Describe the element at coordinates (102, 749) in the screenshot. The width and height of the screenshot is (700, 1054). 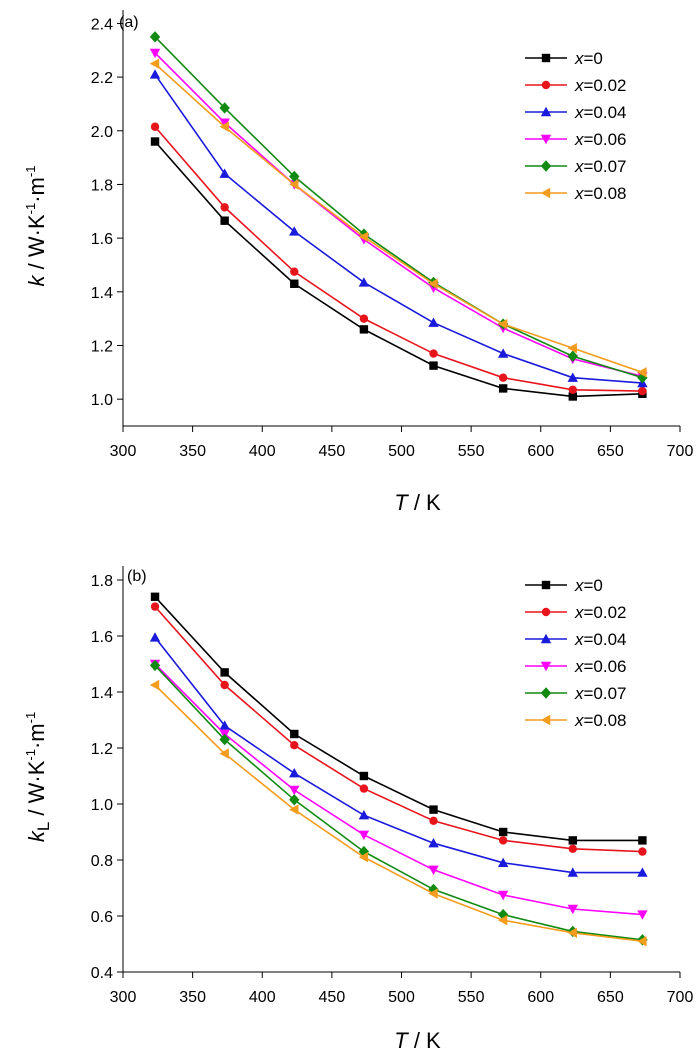
I see `y-tick-label: 1.2` at that location.